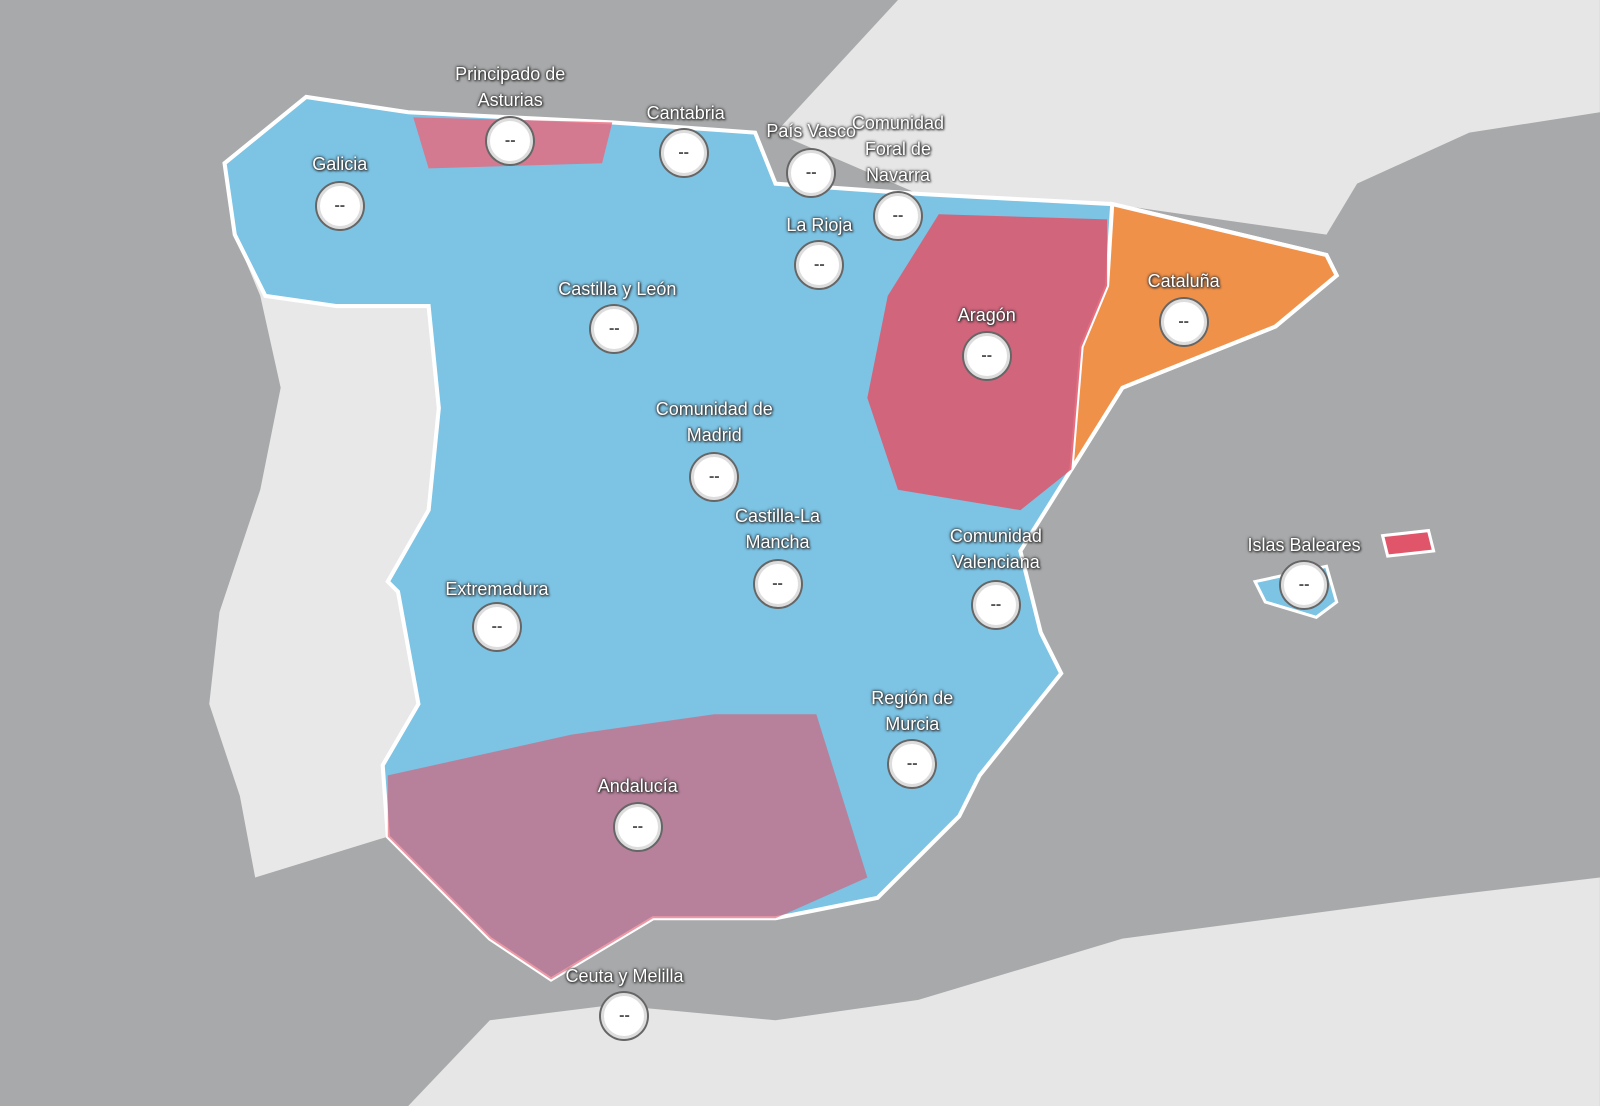 This screenshot has height=1106, width=1600. What do you see at coordinates (1408, 543) in the screenshot?
I see `menorca` at bounding box center [1408, 543].